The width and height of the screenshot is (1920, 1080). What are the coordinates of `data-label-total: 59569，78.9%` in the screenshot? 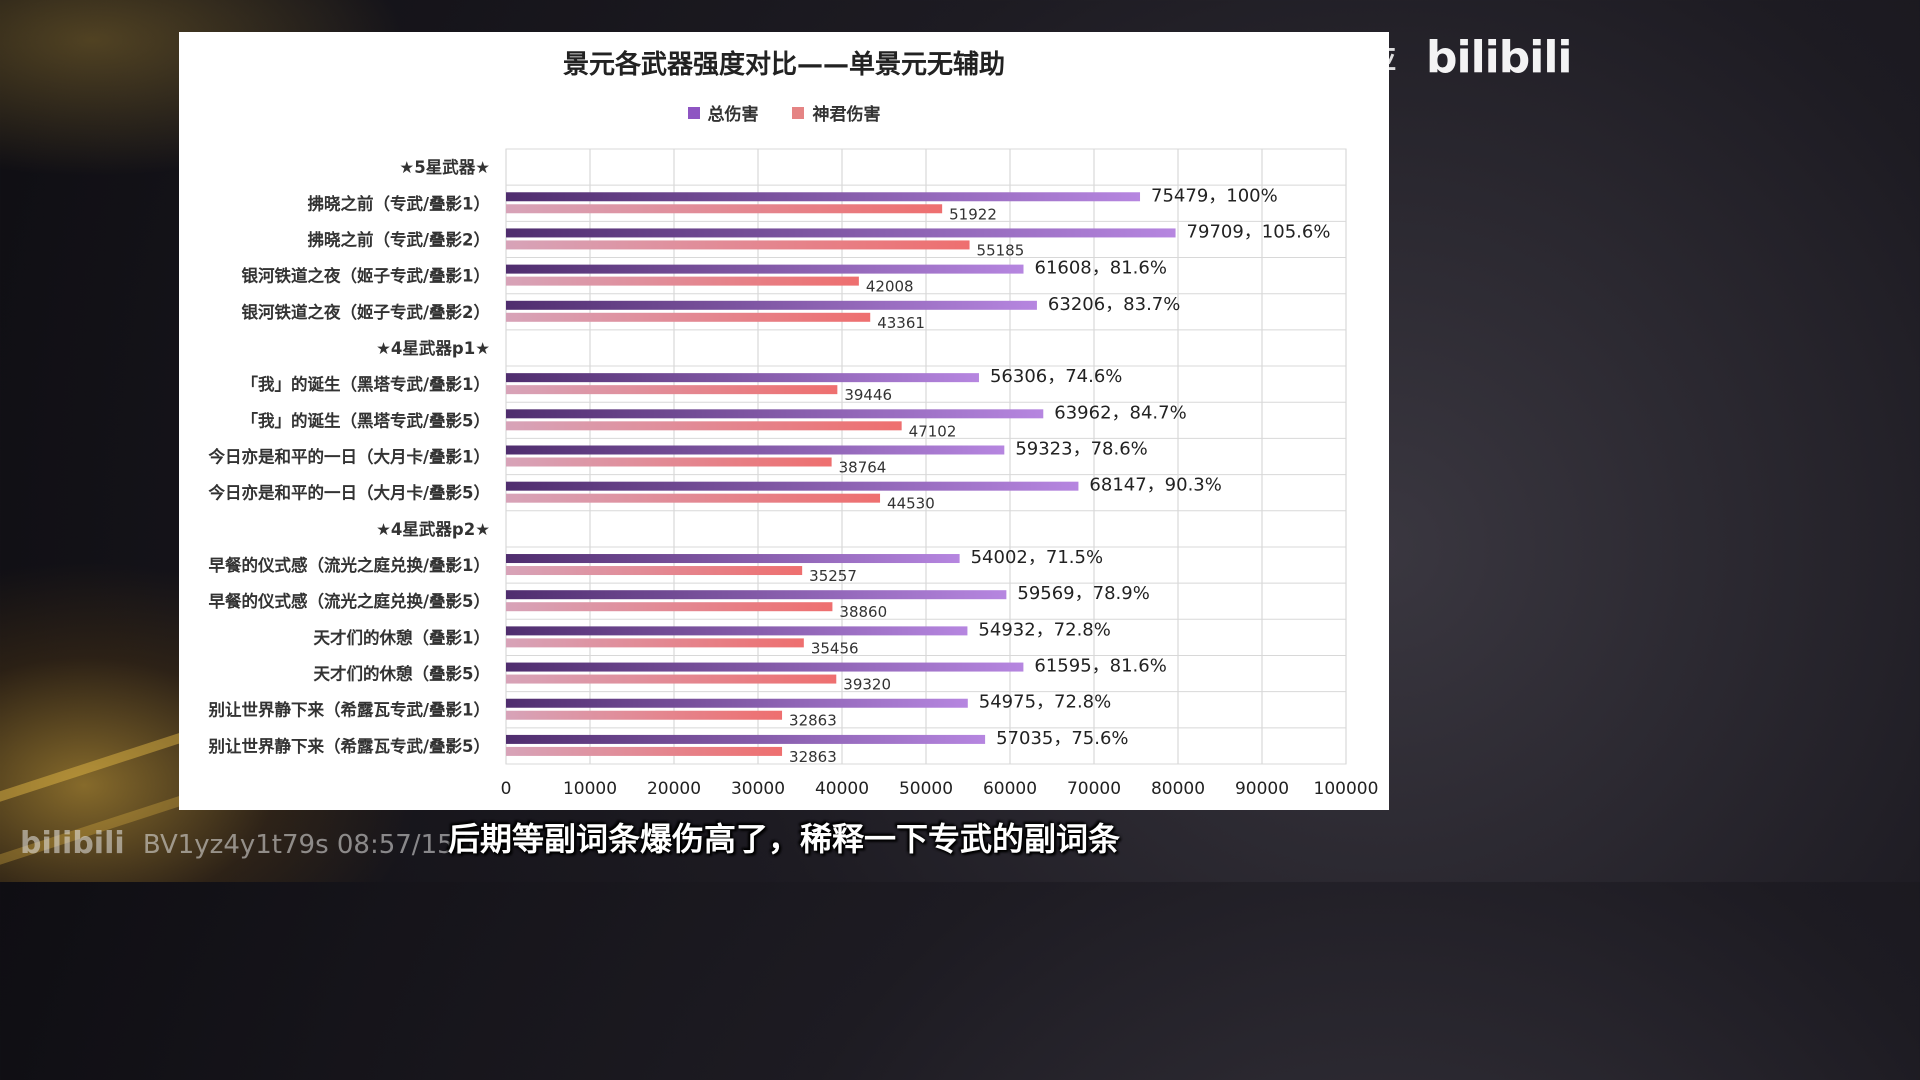 It's located at (1083, 593).